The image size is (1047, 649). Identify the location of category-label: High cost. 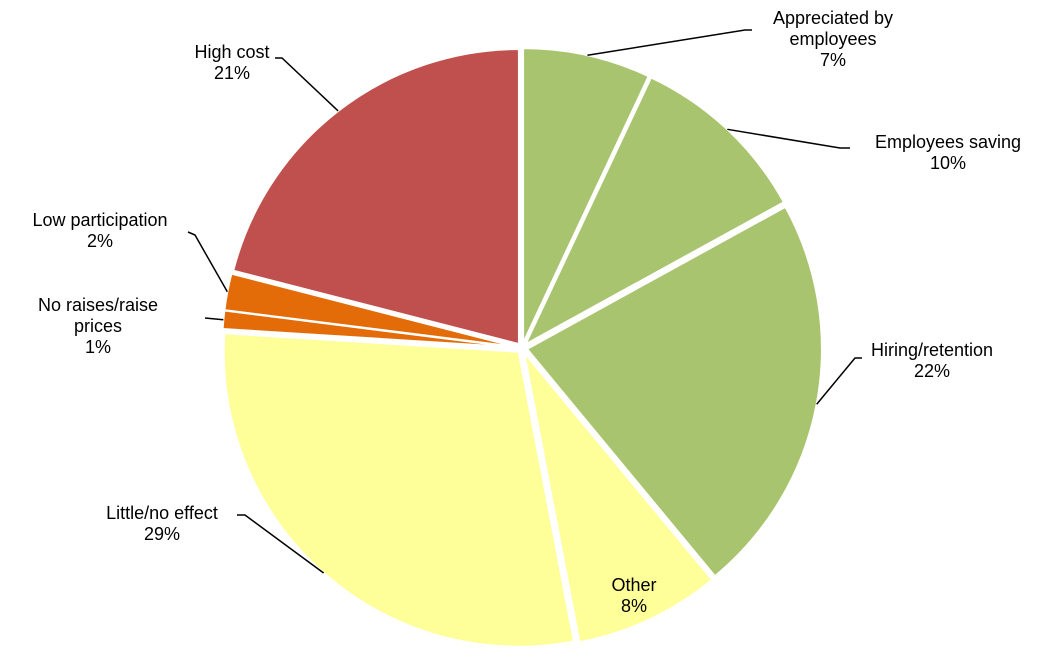
(232, 52).